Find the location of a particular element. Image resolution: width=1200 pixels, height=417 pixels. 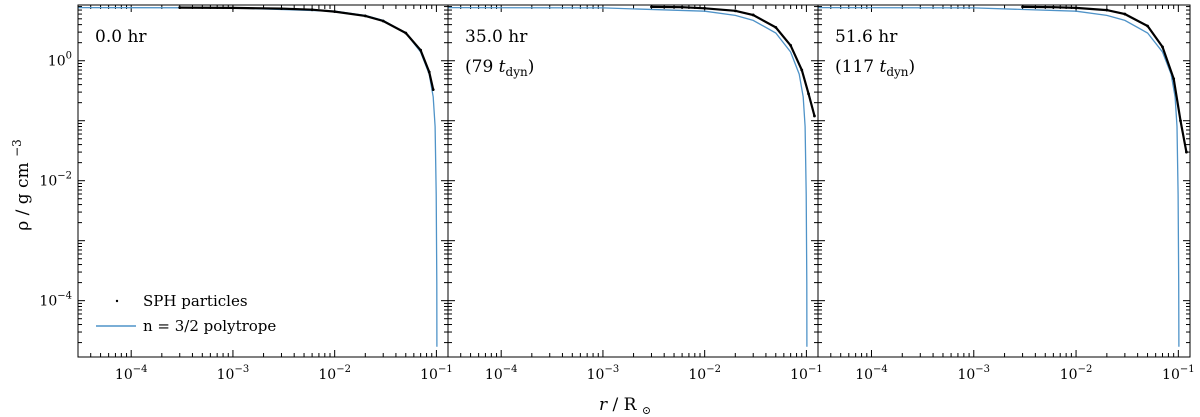

legend: SPH particles n = 3/2 polytrope is located at coordinates (186, 313).